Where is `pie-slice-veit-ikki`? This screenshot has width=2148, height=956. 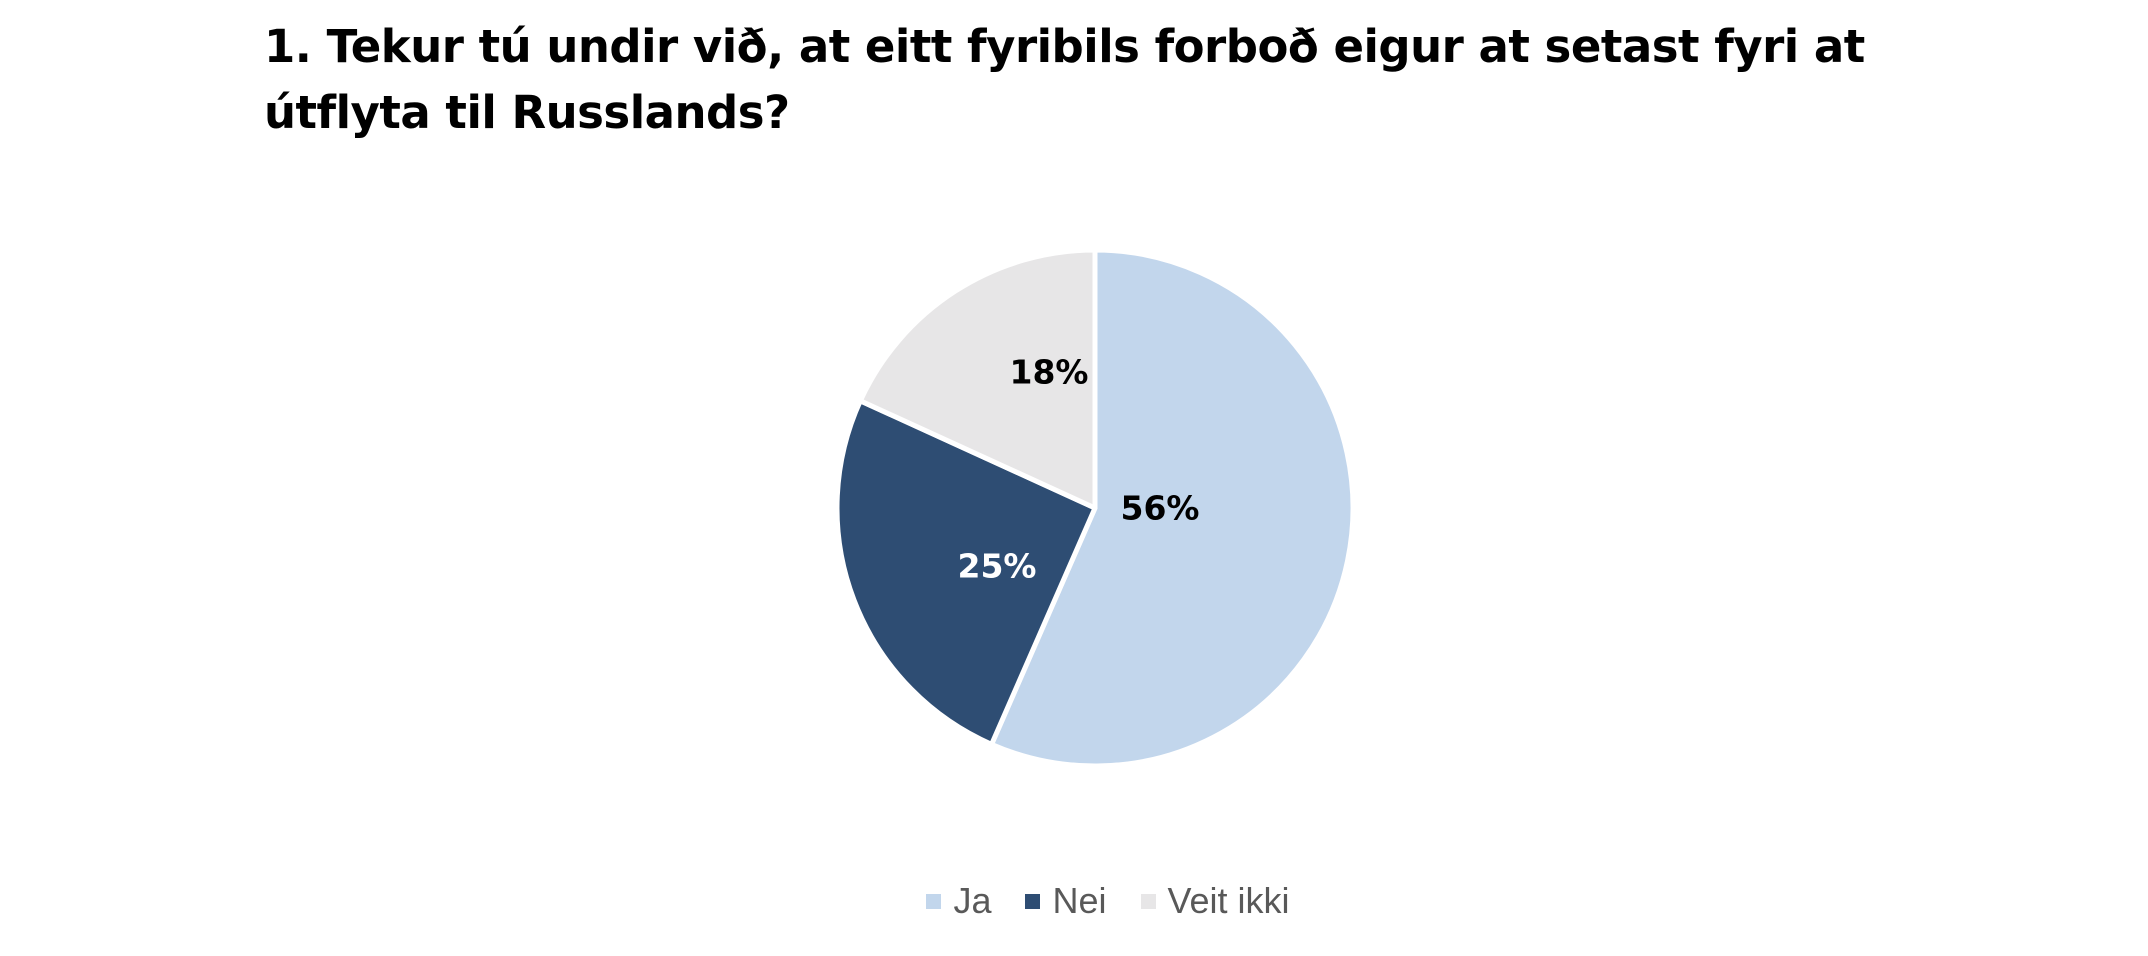
pie-slice-veit-ikki is located at coordinates (977, 379).